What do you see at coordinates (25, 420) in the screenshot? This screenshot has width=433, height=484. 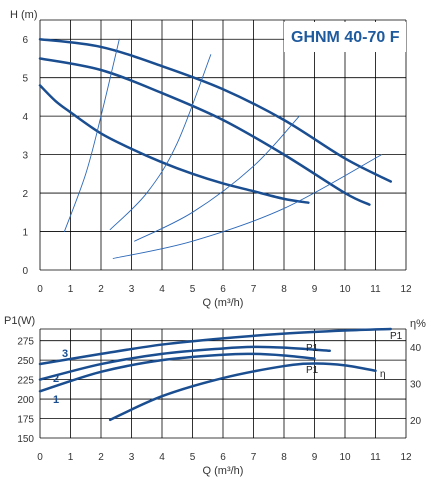 I see `y-tick-label: 175` at bounding box center [25, 420].